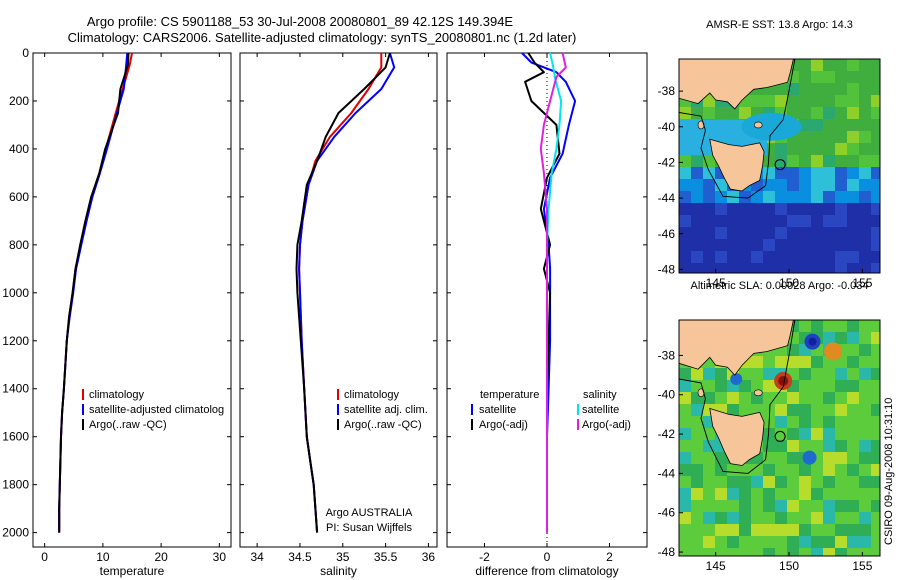 This screenshot has width=900, height=580. Describe the element at coordinates (15, 341) in the screenshot. I see `y-tick-label: 1200` at that location.